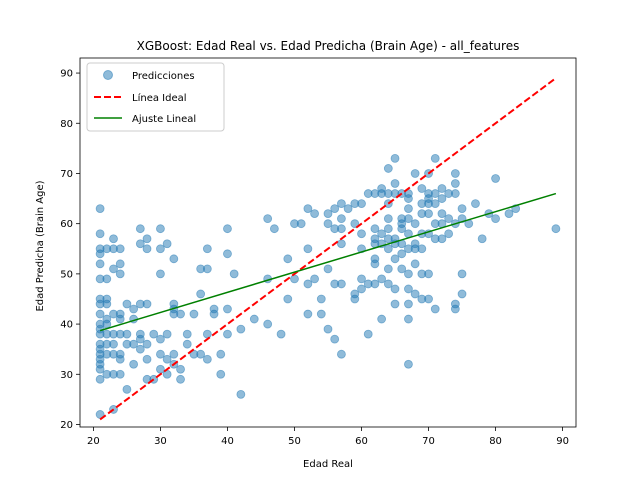  I want to click on x-tick-label: 30, so click(160, 441).